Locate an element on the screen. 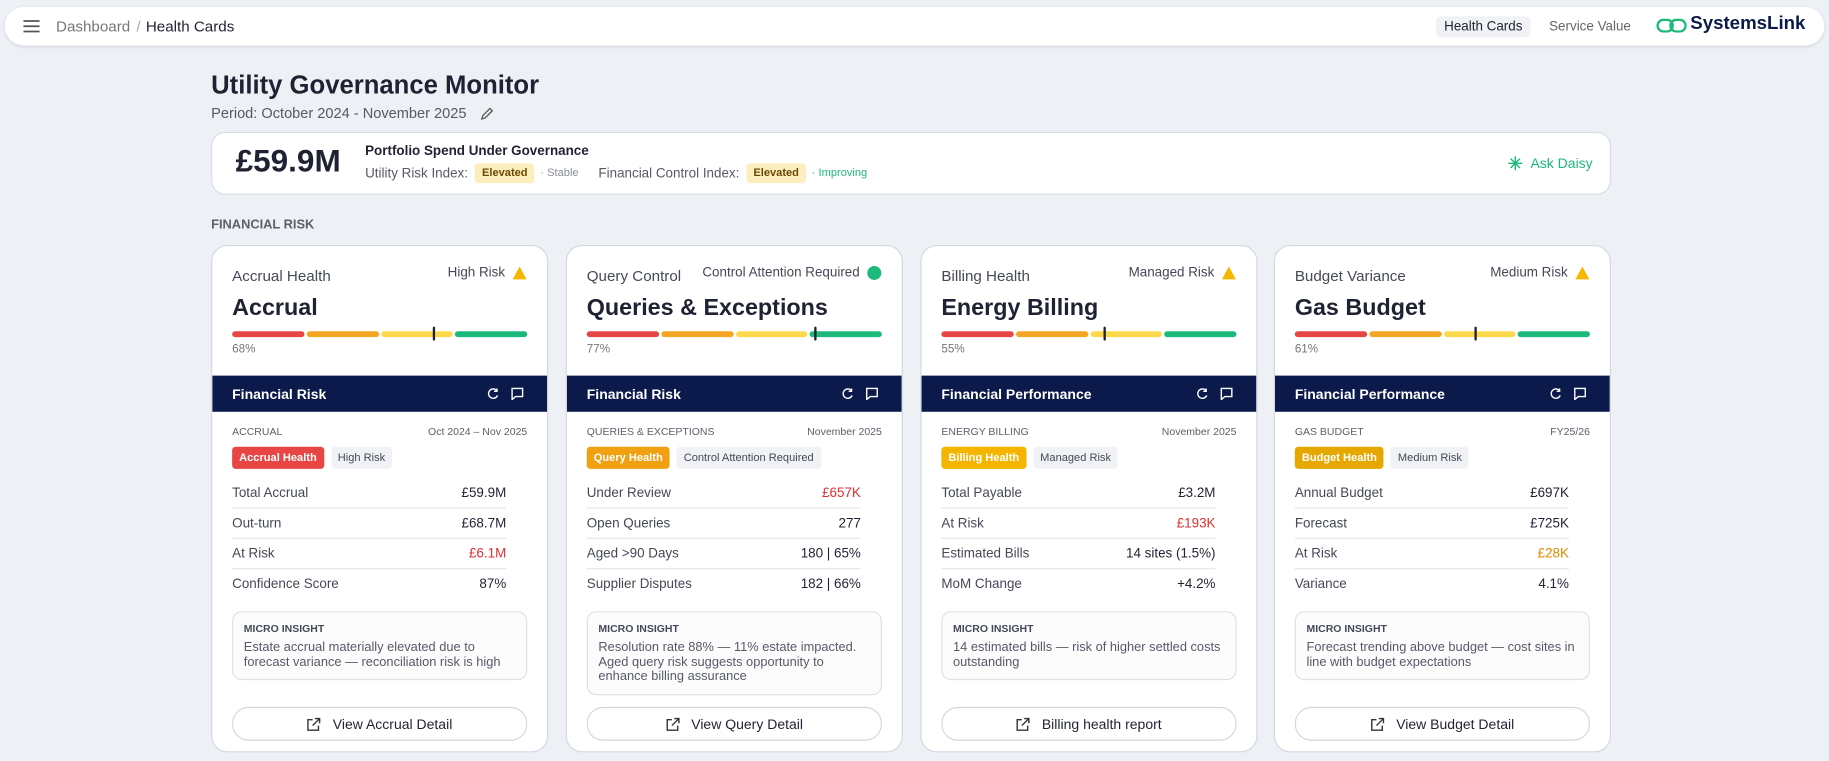 Image resolution: width=1829 pixels, height=761 pixels. card-band: Financial Risk is located at coordinates (734, 393).